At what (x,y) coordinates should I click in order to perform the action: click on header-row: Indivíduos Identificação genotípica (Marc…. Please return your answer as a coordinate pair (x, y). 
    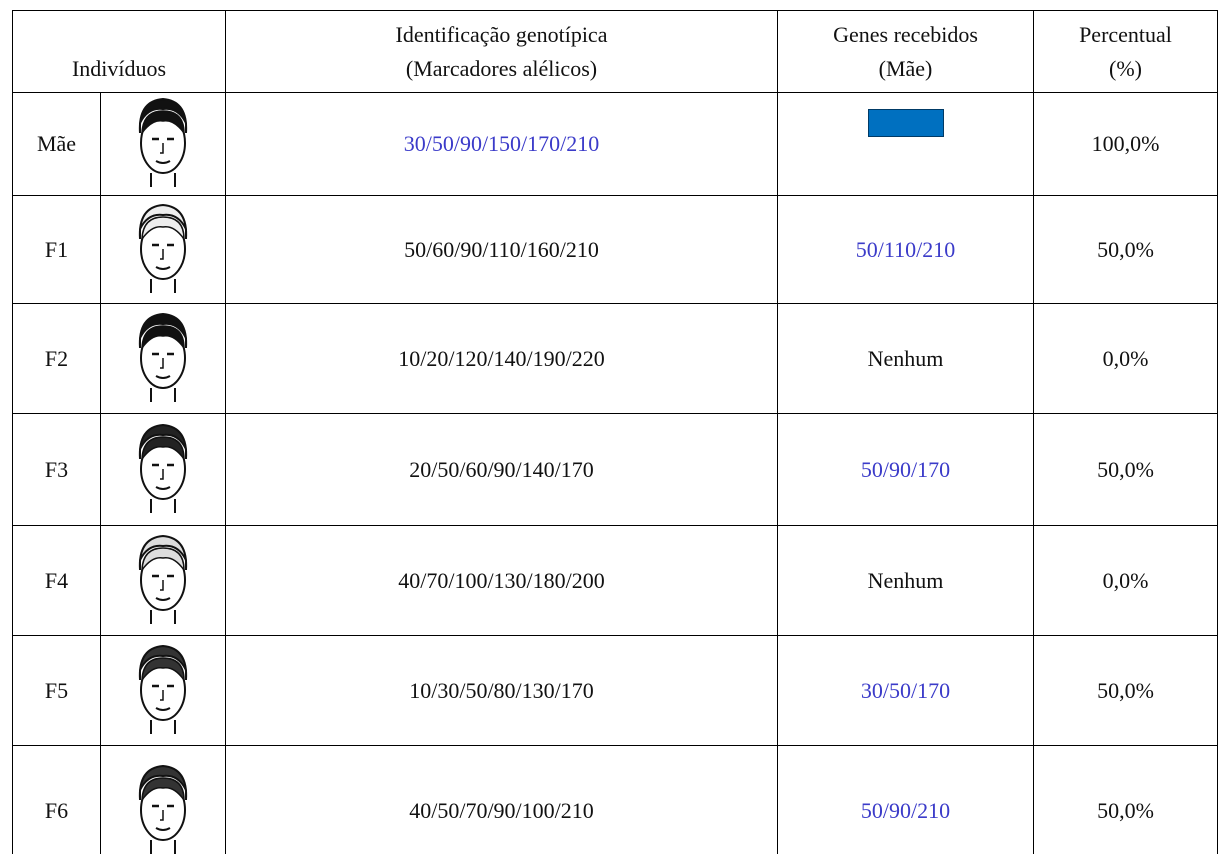
    Looking at the image, I should click on (615, 51).